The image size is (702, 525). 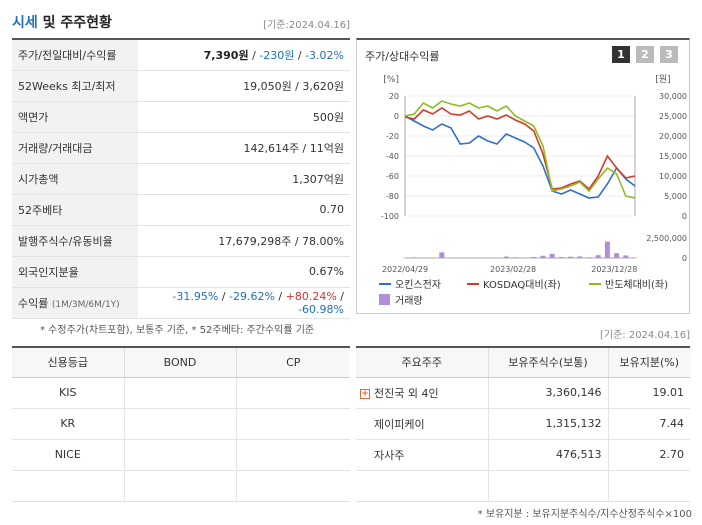 What do you see at coordinates (673, 116) in the screenshot?
I see `right-tick-label: 25,000` at bounding box center [673, 116].